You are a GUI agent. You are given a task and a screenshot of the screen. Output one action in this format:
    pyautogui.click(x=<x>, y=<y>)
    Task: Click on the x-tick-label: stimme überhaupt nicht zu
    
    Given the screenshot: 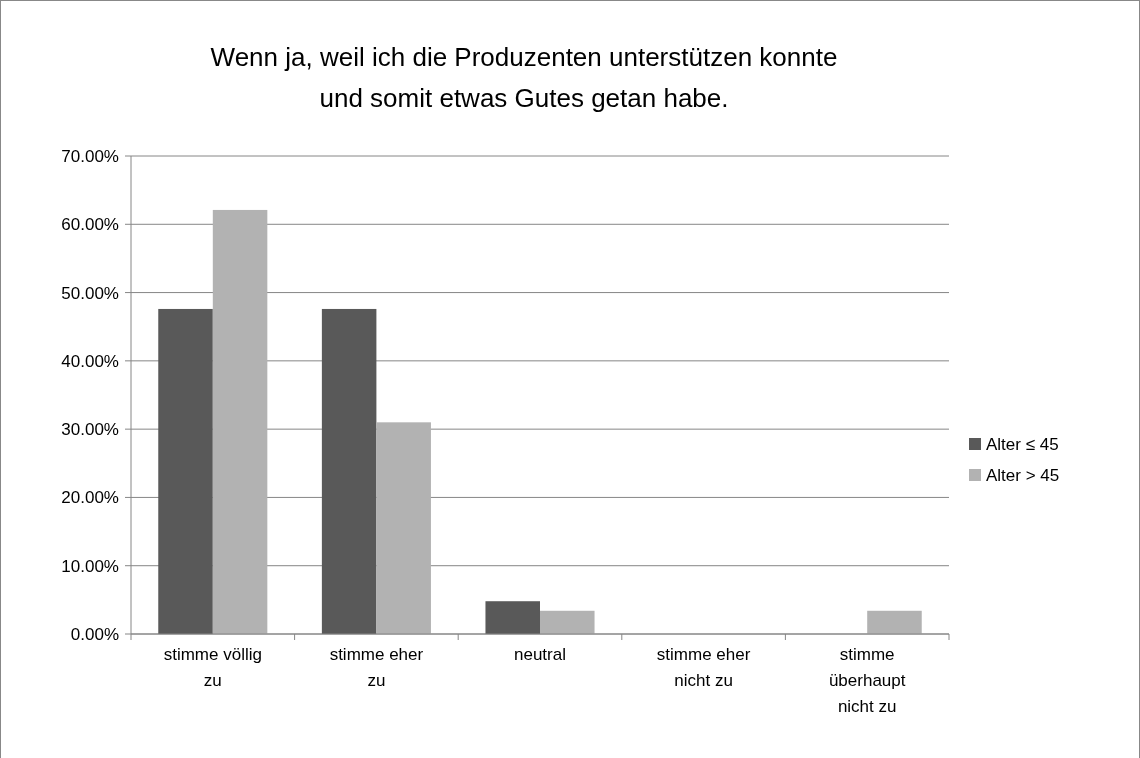 What is the action you would take?
    pyautogui.click(x=867, y=680)
    